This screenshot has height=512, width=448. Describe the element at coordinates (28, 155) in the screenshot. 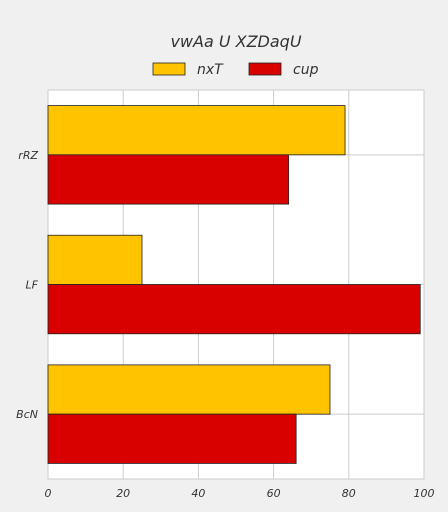

I see `y-tick-label: rRZ` at that location.